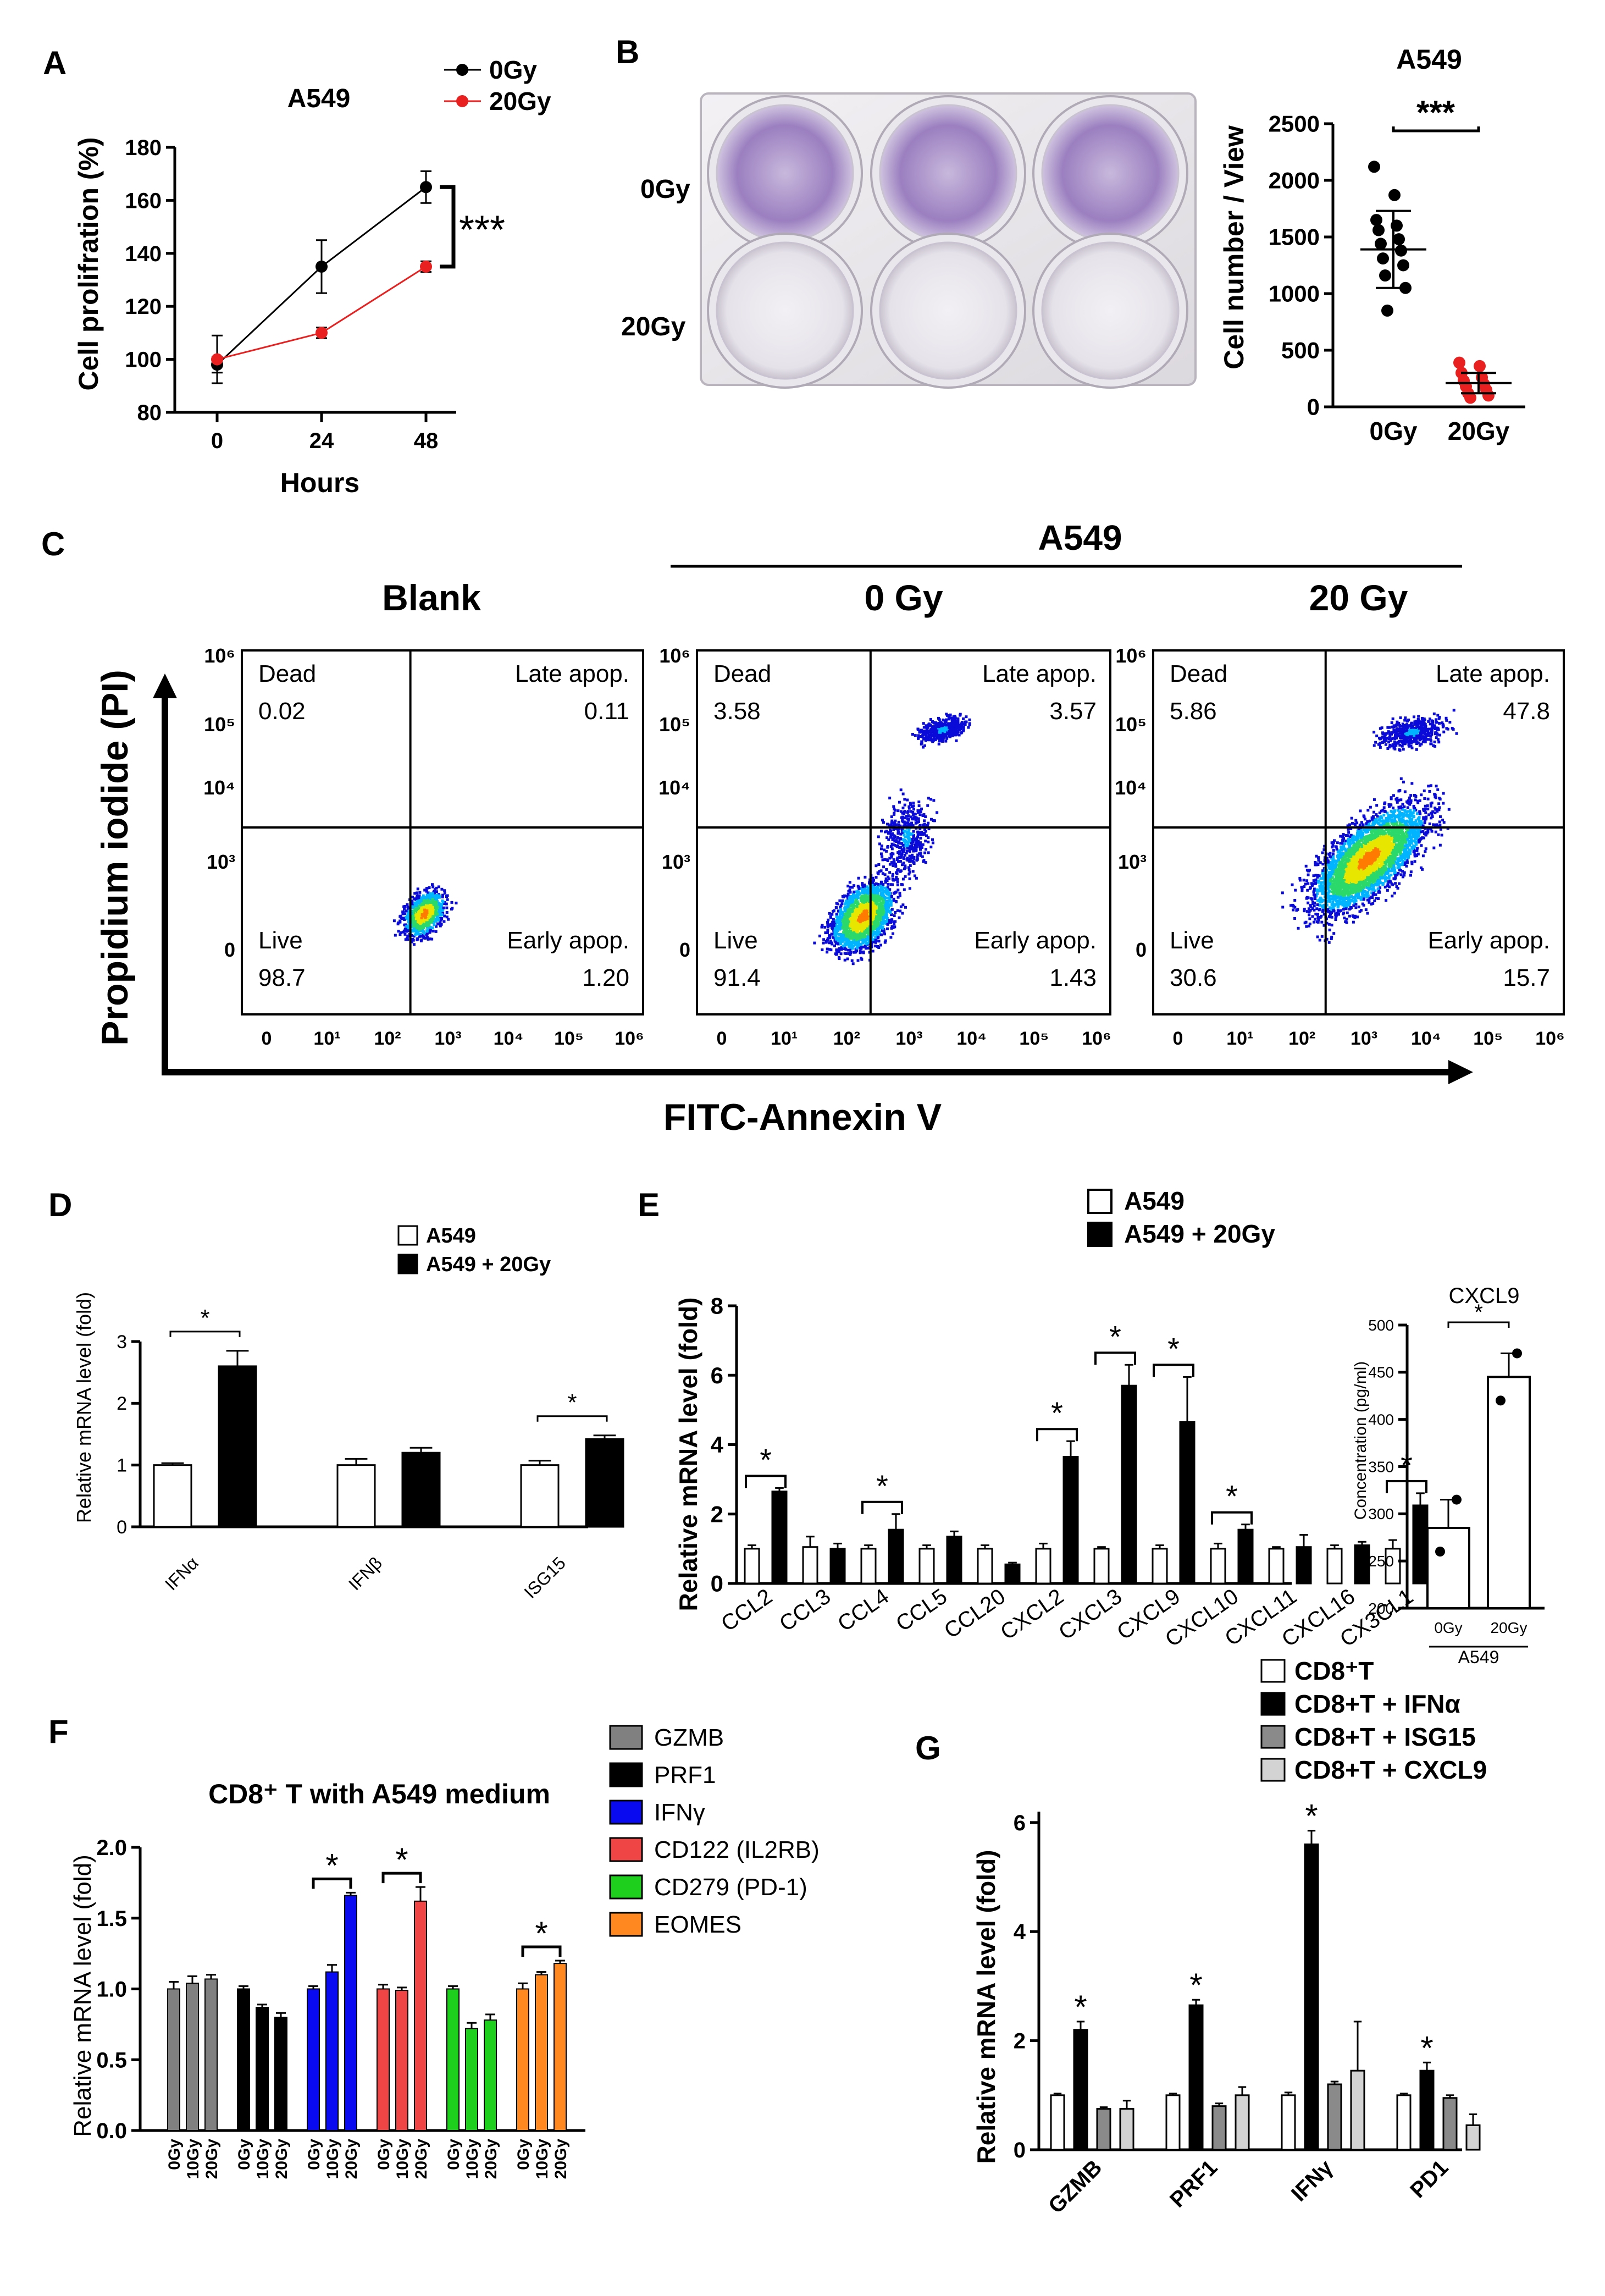  What do you see at coordinates (509, 1038) in the screenshot?
I see `x-tick-label: 10⁴` at bounding box center [509, 1038].